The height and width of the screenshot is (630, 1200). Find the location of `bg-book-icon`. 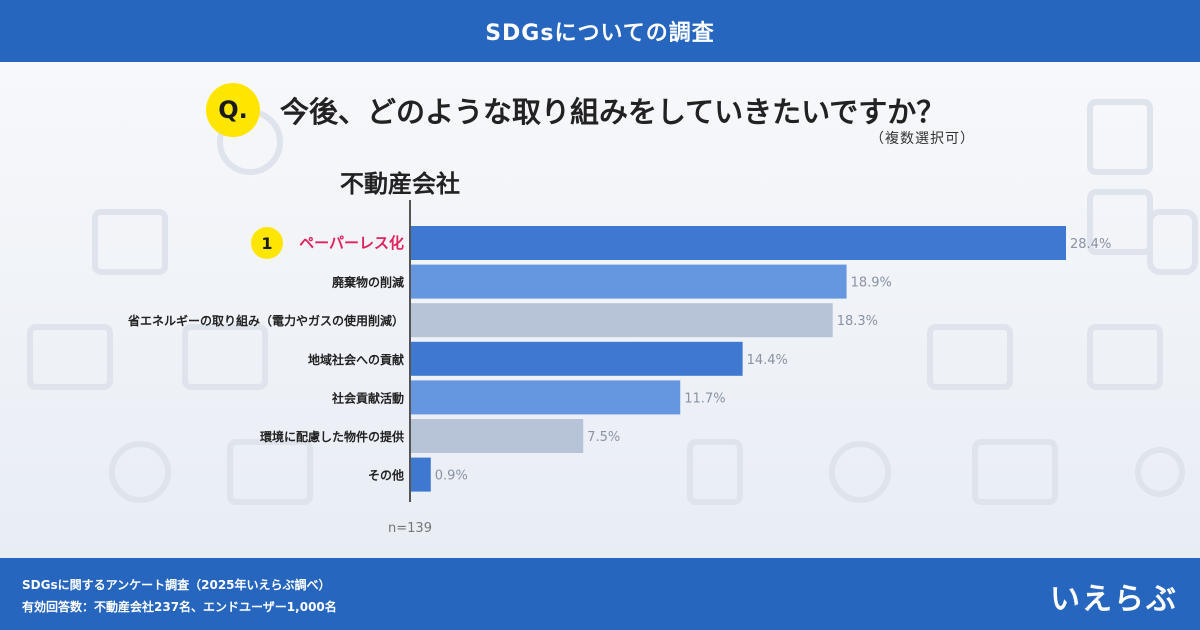

bg-book-icon is located at coordinates (270, 472).